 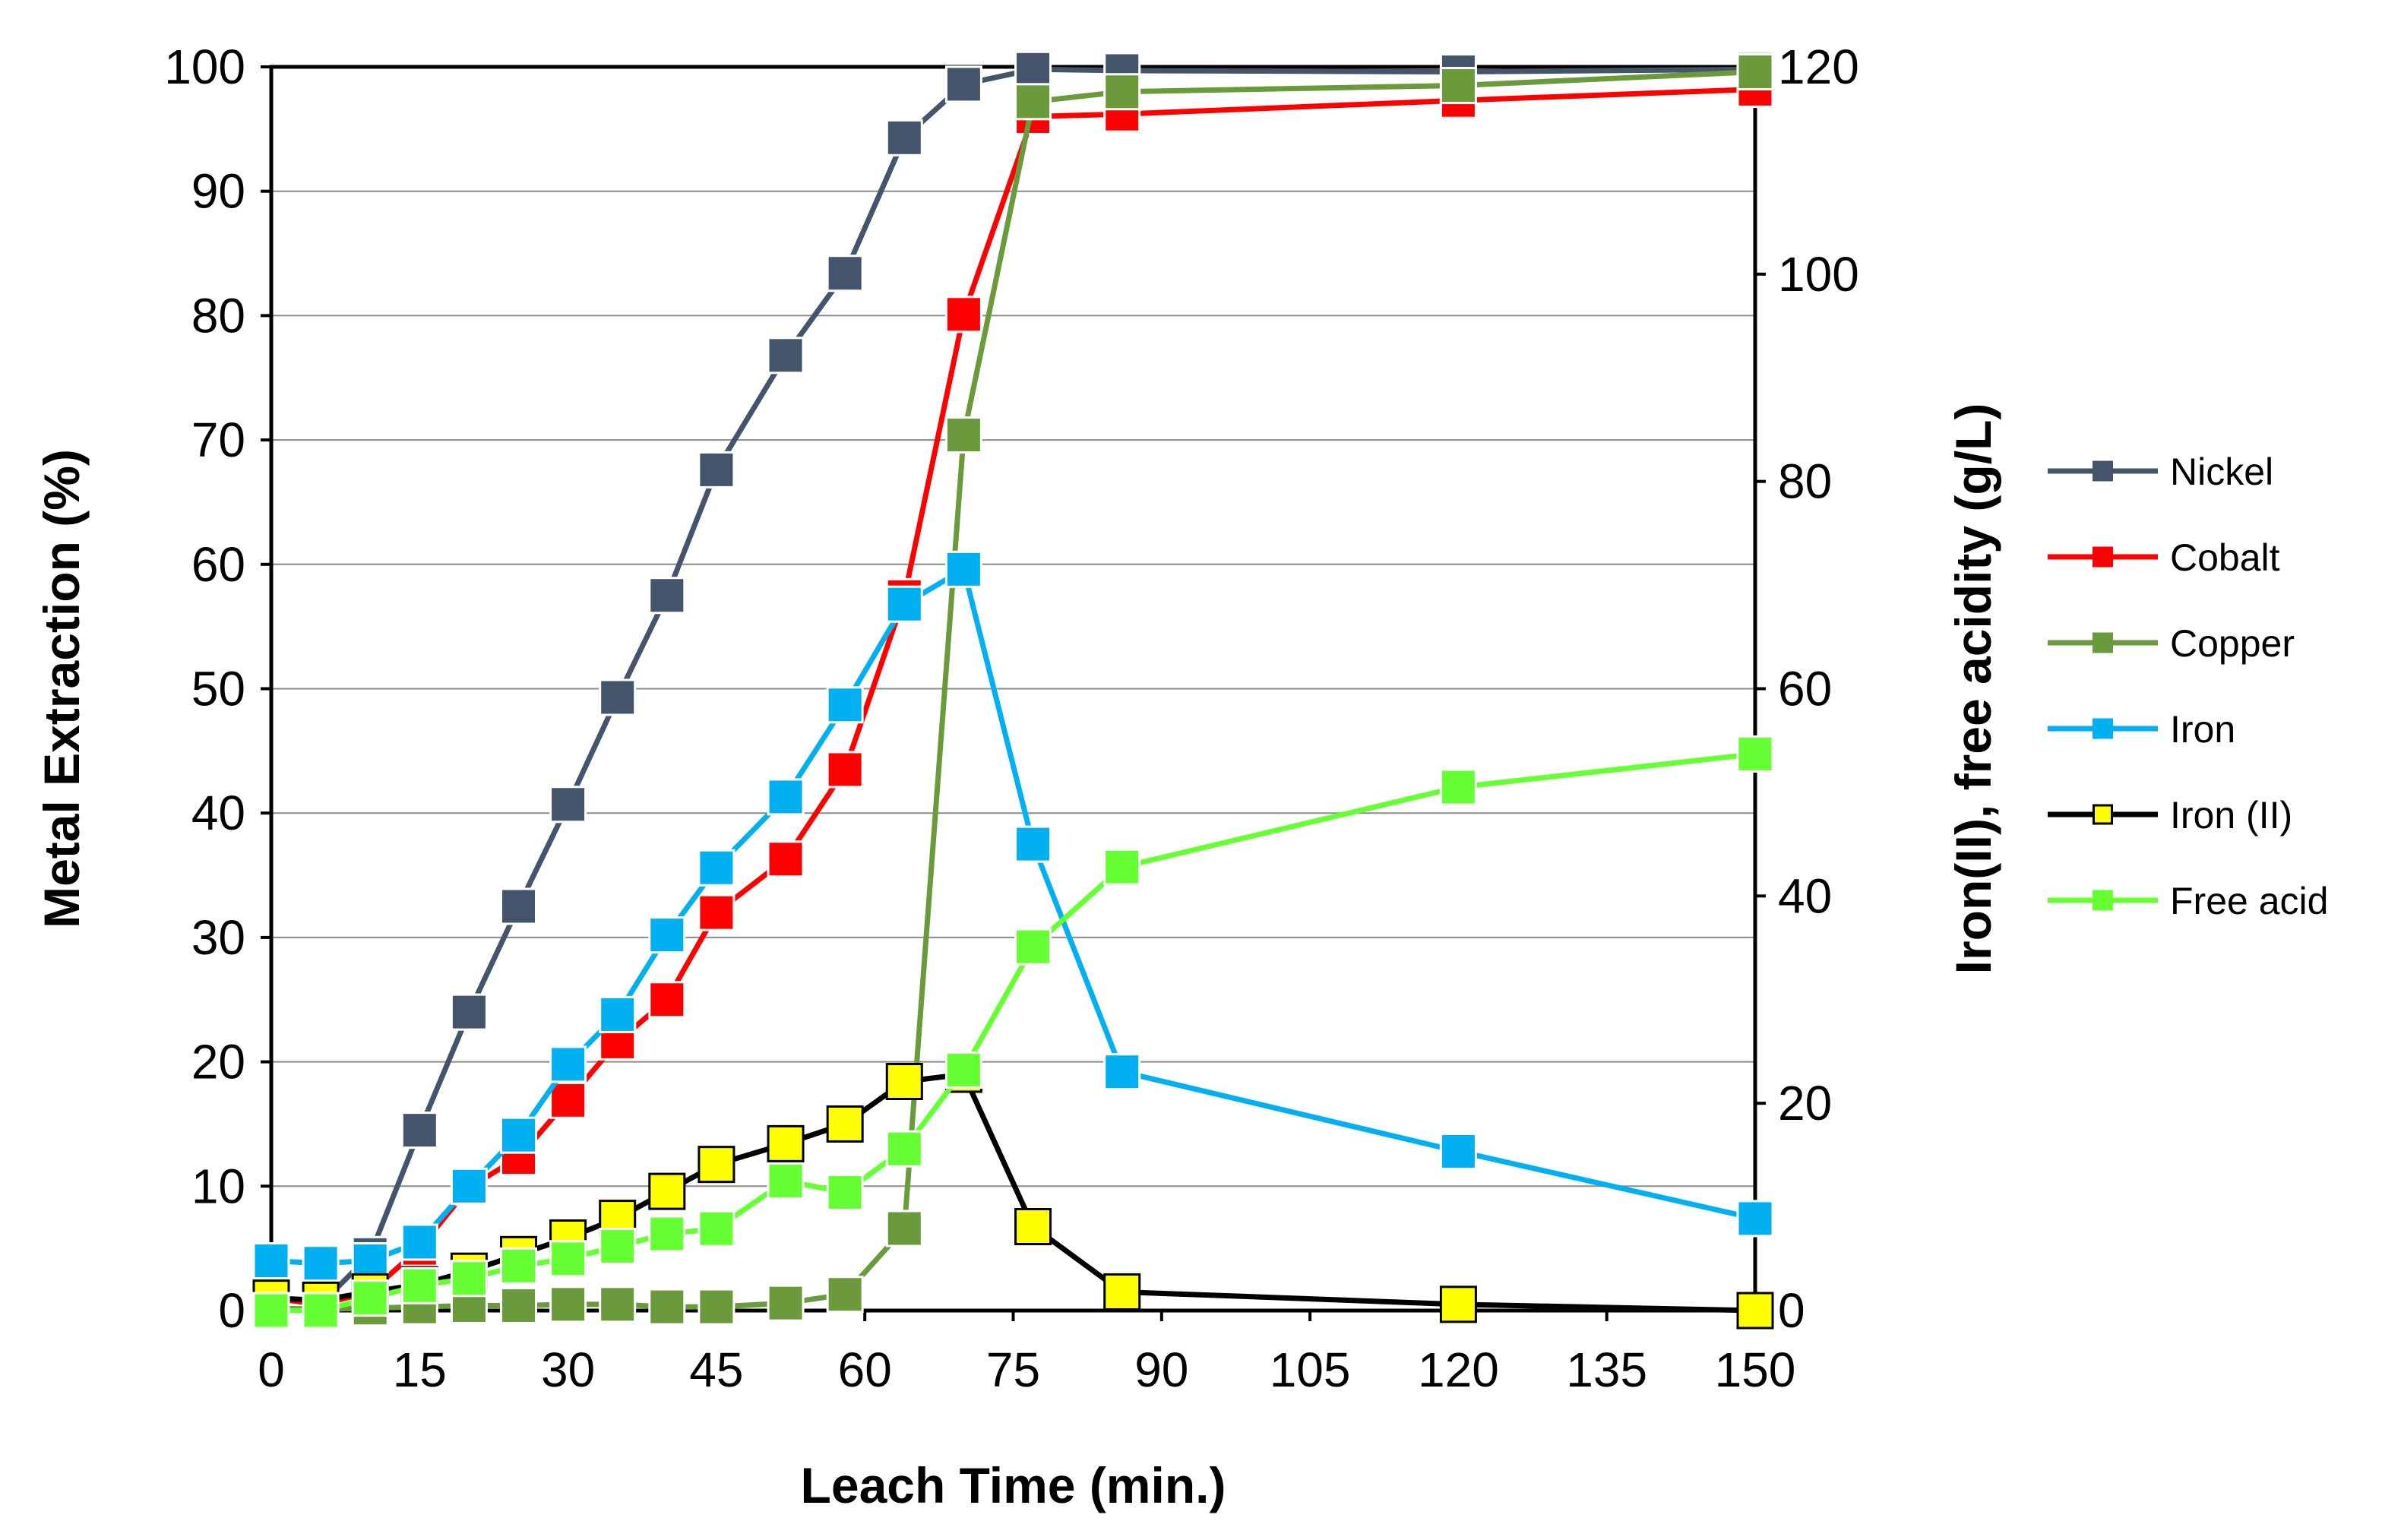 I want to click on legend: Nickel Cobalt Copper Iron Iron (II) Free acid, so click(x=2188, y=686).